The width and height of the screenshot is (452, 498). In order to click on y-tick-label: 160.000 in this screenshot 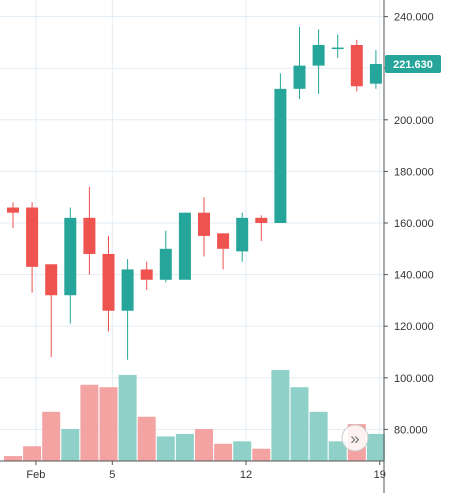, I will do `click(414, 224)`.